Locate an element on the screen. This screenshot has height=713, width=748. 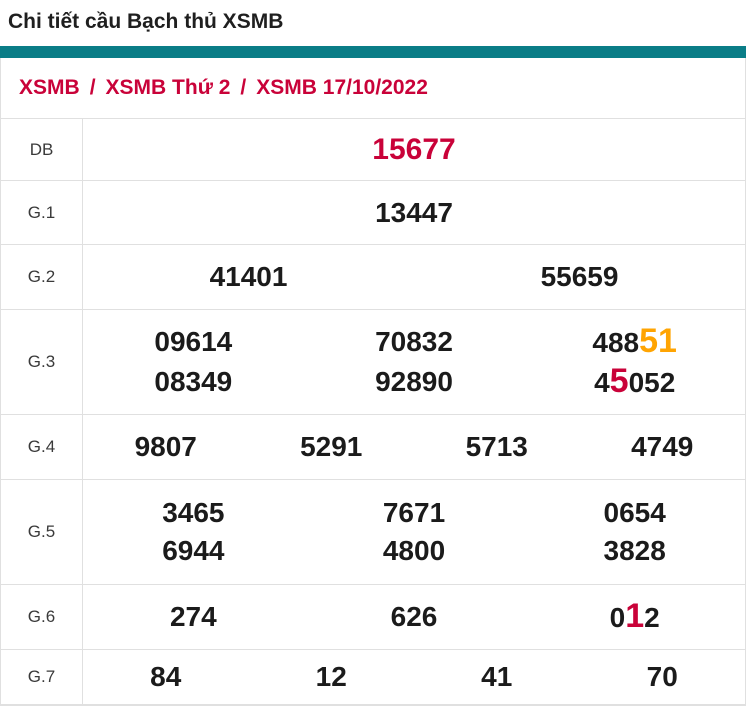
digit-segment: 4 is located at coordinates (602, 382).